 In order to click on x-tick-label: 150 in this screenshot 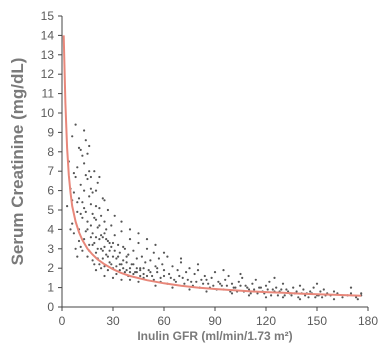, I will do `click(317, 321)`.